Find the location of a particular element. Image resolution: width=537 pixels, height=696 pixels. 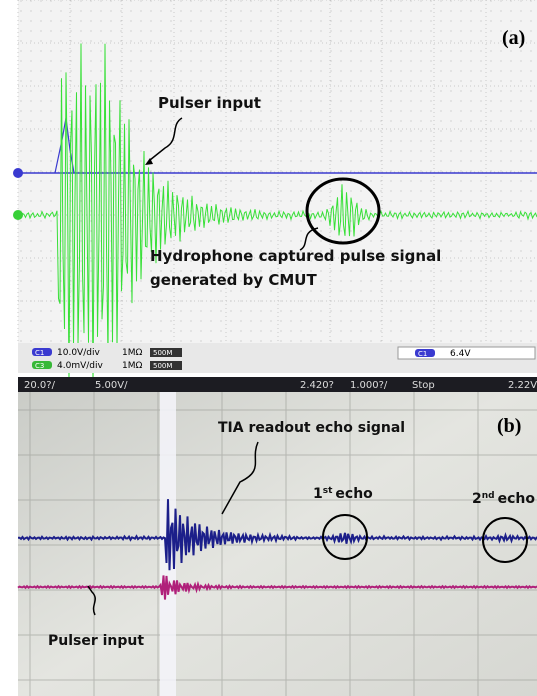

annotation: 2nd echo is located at coordinates (503, 499).